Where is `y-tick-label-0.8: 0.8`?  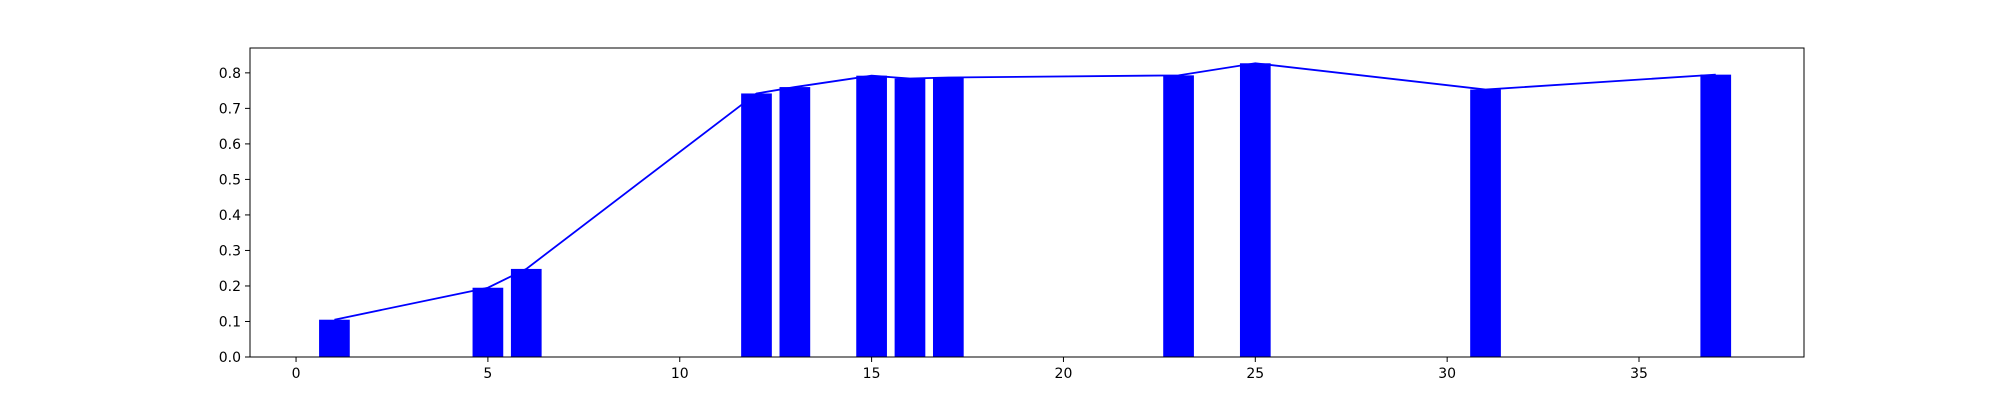 y-tick-label-0.8: 0.8 is located at coordinates (230, 74).